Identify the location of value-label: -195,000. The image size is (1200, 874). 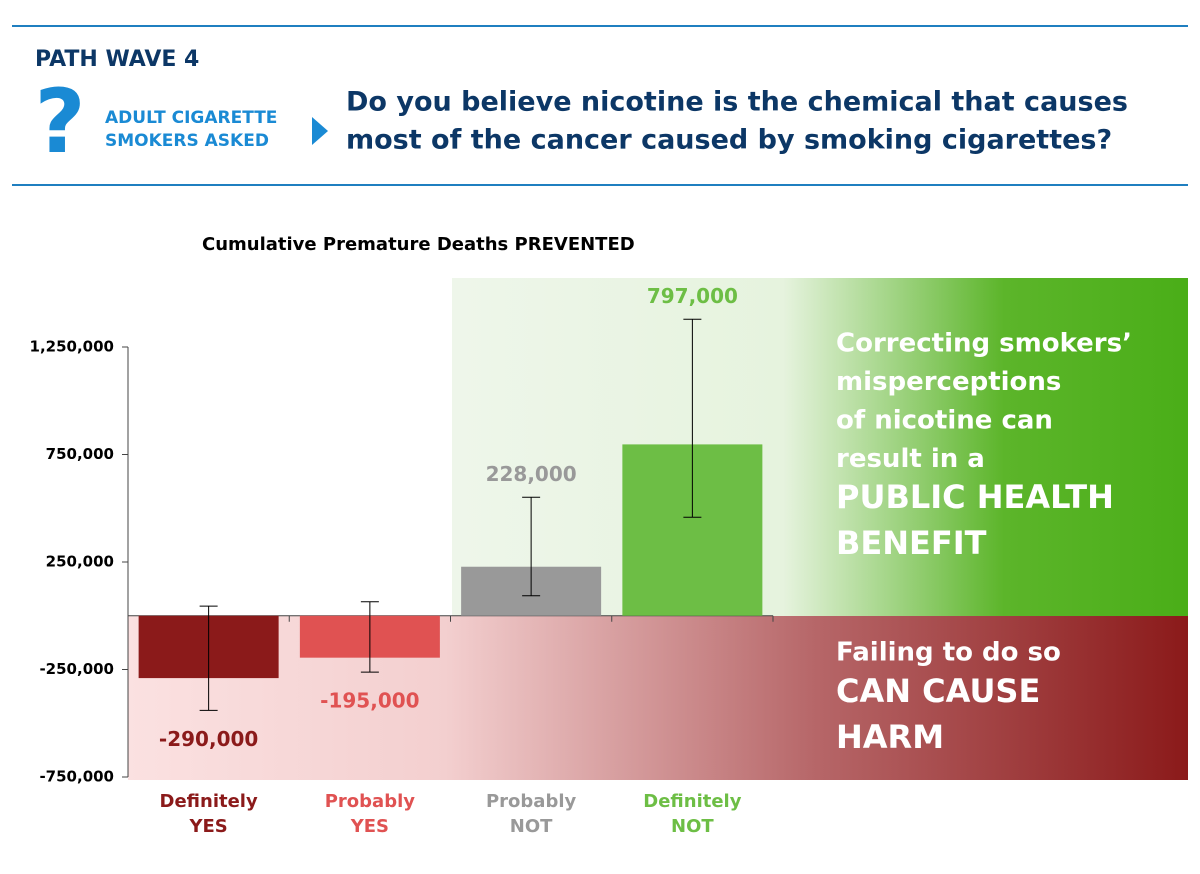
(369, 701).